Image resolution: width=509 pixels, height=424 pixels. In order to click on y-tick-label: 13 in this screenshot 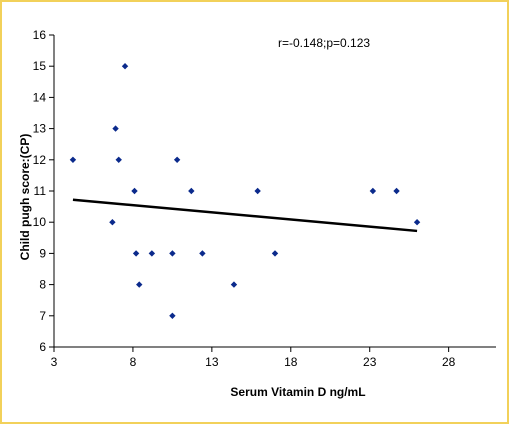, I will do `click(40, 129)`.